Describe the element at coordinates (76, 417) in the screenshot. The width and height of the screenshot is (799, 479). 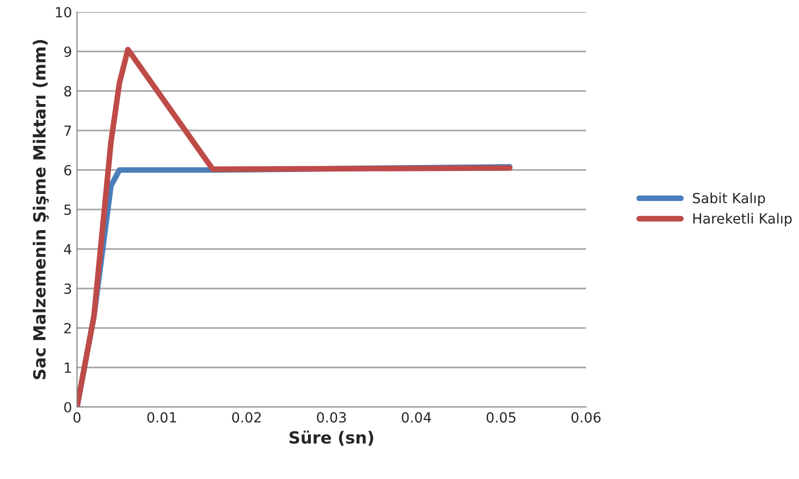
I see `x-tick-label: 0` at that location.